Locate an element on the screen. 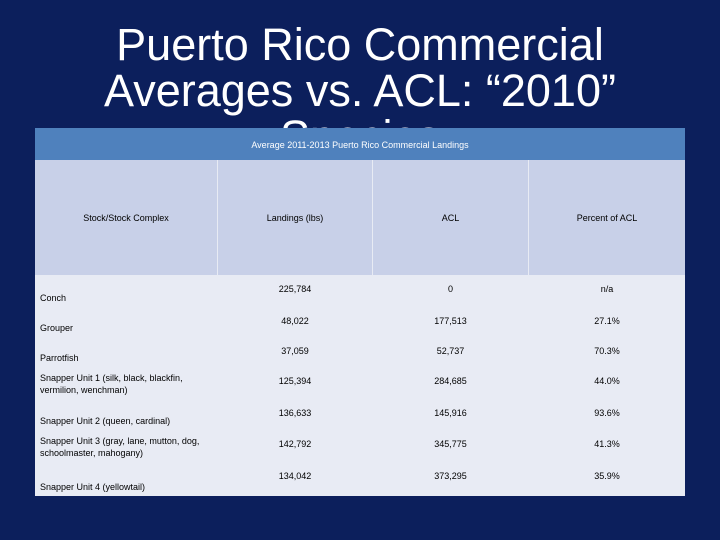 The image size is (720, 540). table-row-landings: 48,022 is located at coordinates (295, 322).